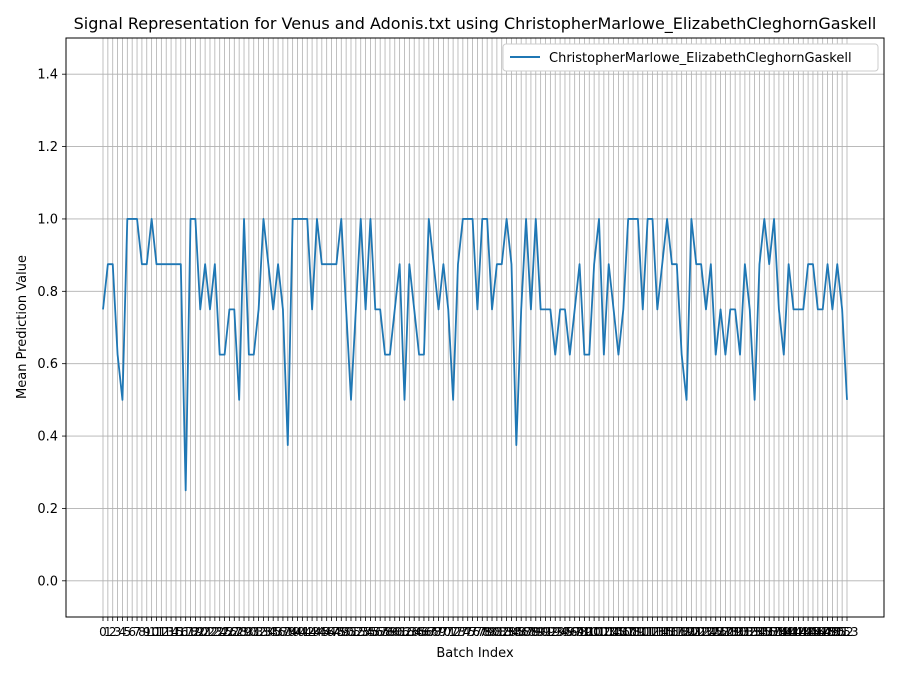 This screenshot has height=675, width=900. What do you see at coordinates (530, 632) in the screenshot?
I see `x-tick-label: 88` at bounding box center [530, 632].